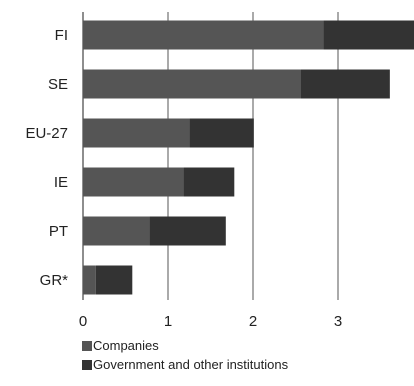 This screenshot has height=386, width=414. What do you see at coordinates (338, 321) in the screenshot?
I see `x-tick-label: 3` at bounding box center [338, 321].